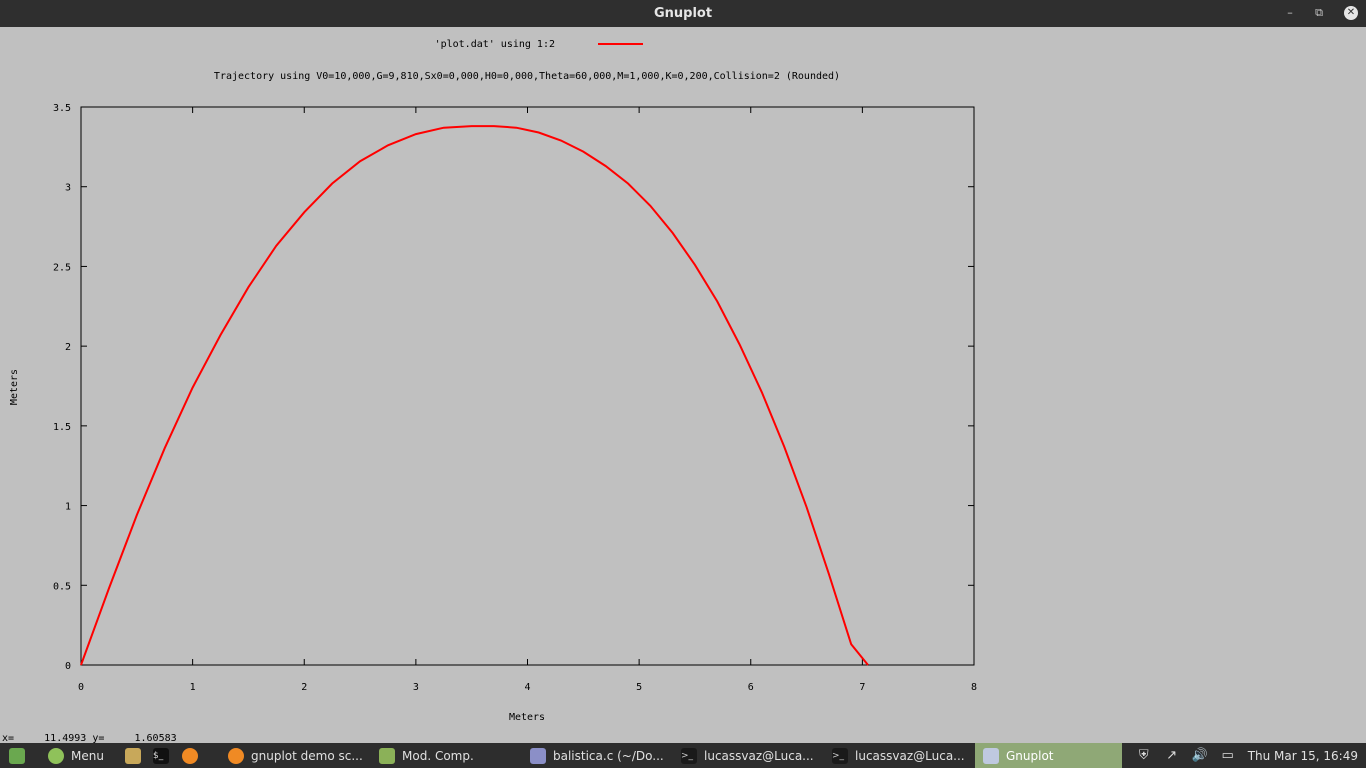 This screenshot has height=768, width=1366. Describe the element at coordinates (87, 755) in the screenshot. I see `menu-label: Menu` at that location.